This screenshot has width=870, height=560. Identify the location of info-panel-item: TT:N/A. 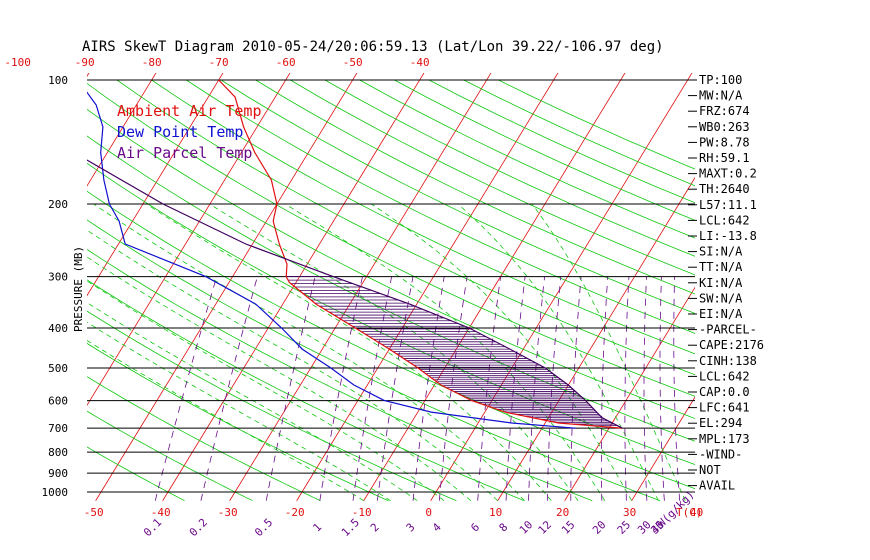
(721, 267).